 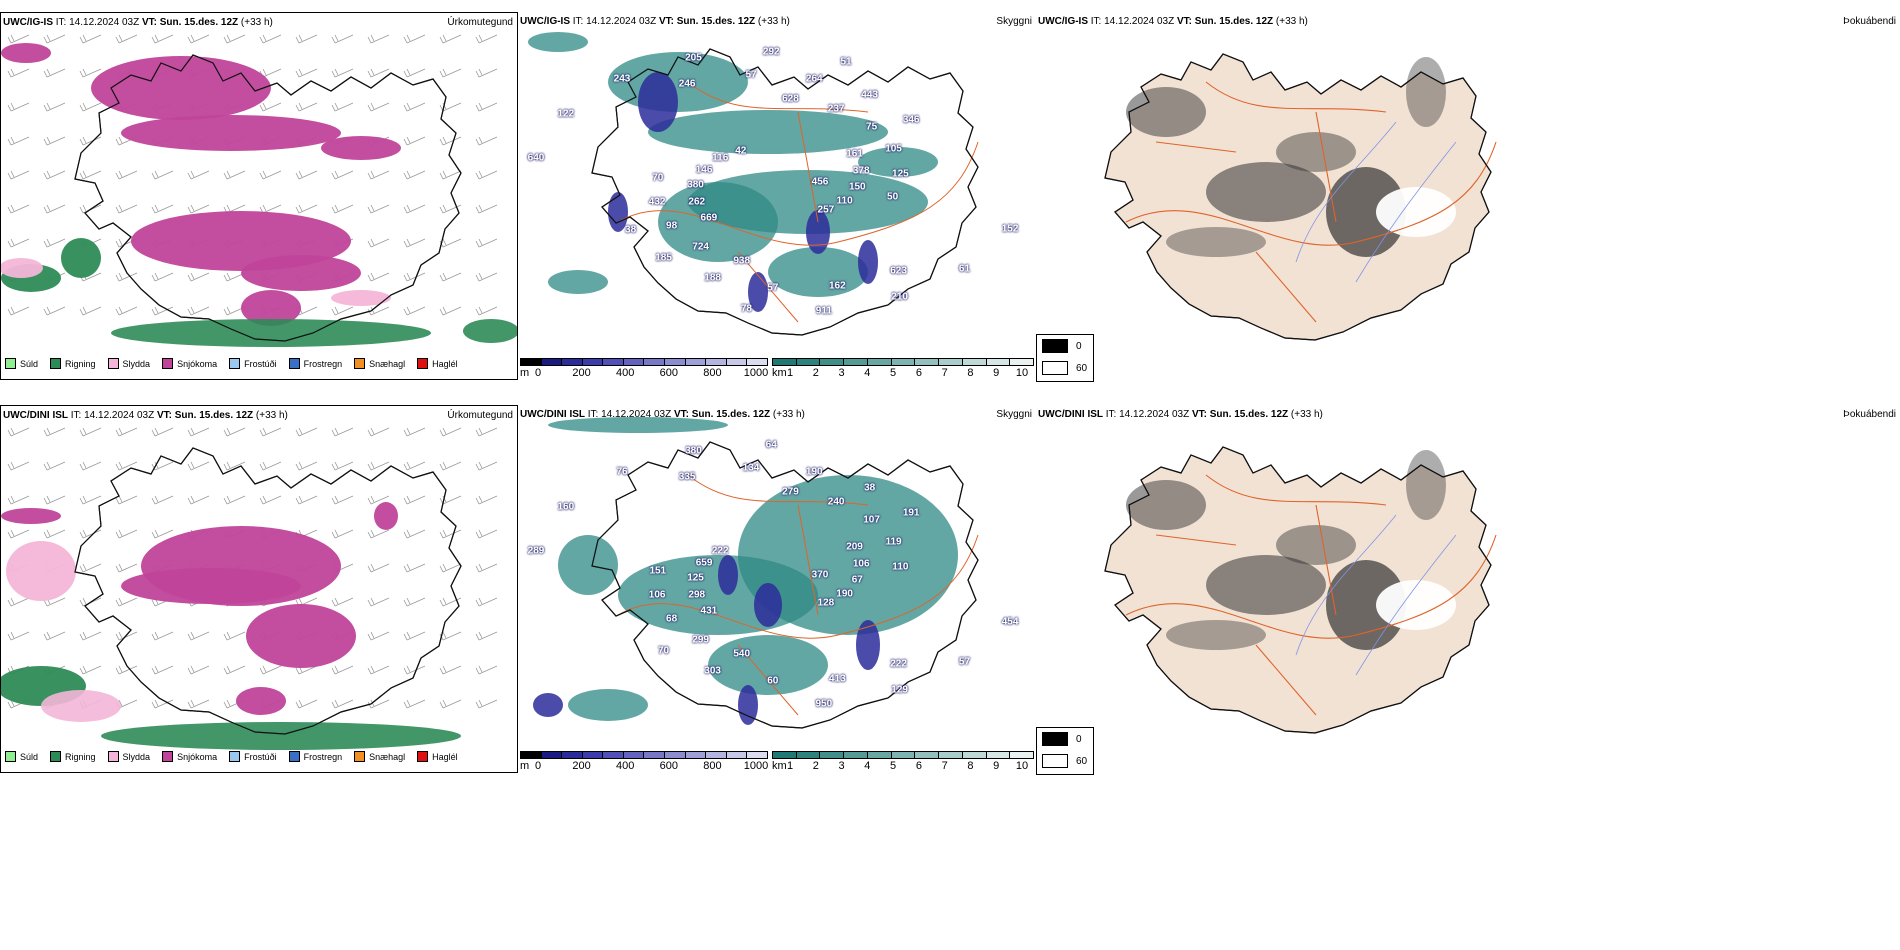 I want to click on cloud-base-label: 659, so click(x=704, y=563).